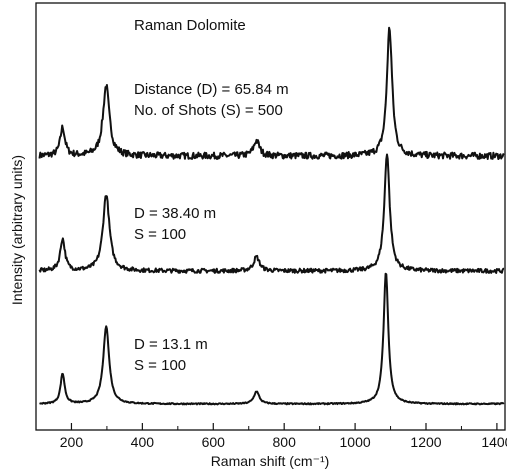 The height and width of the screenshot is (470, 507). What do you see at coordinates (72, 442) in the screenshot?
I see `x-tick-label: 200` at bounding box center [72, 442].